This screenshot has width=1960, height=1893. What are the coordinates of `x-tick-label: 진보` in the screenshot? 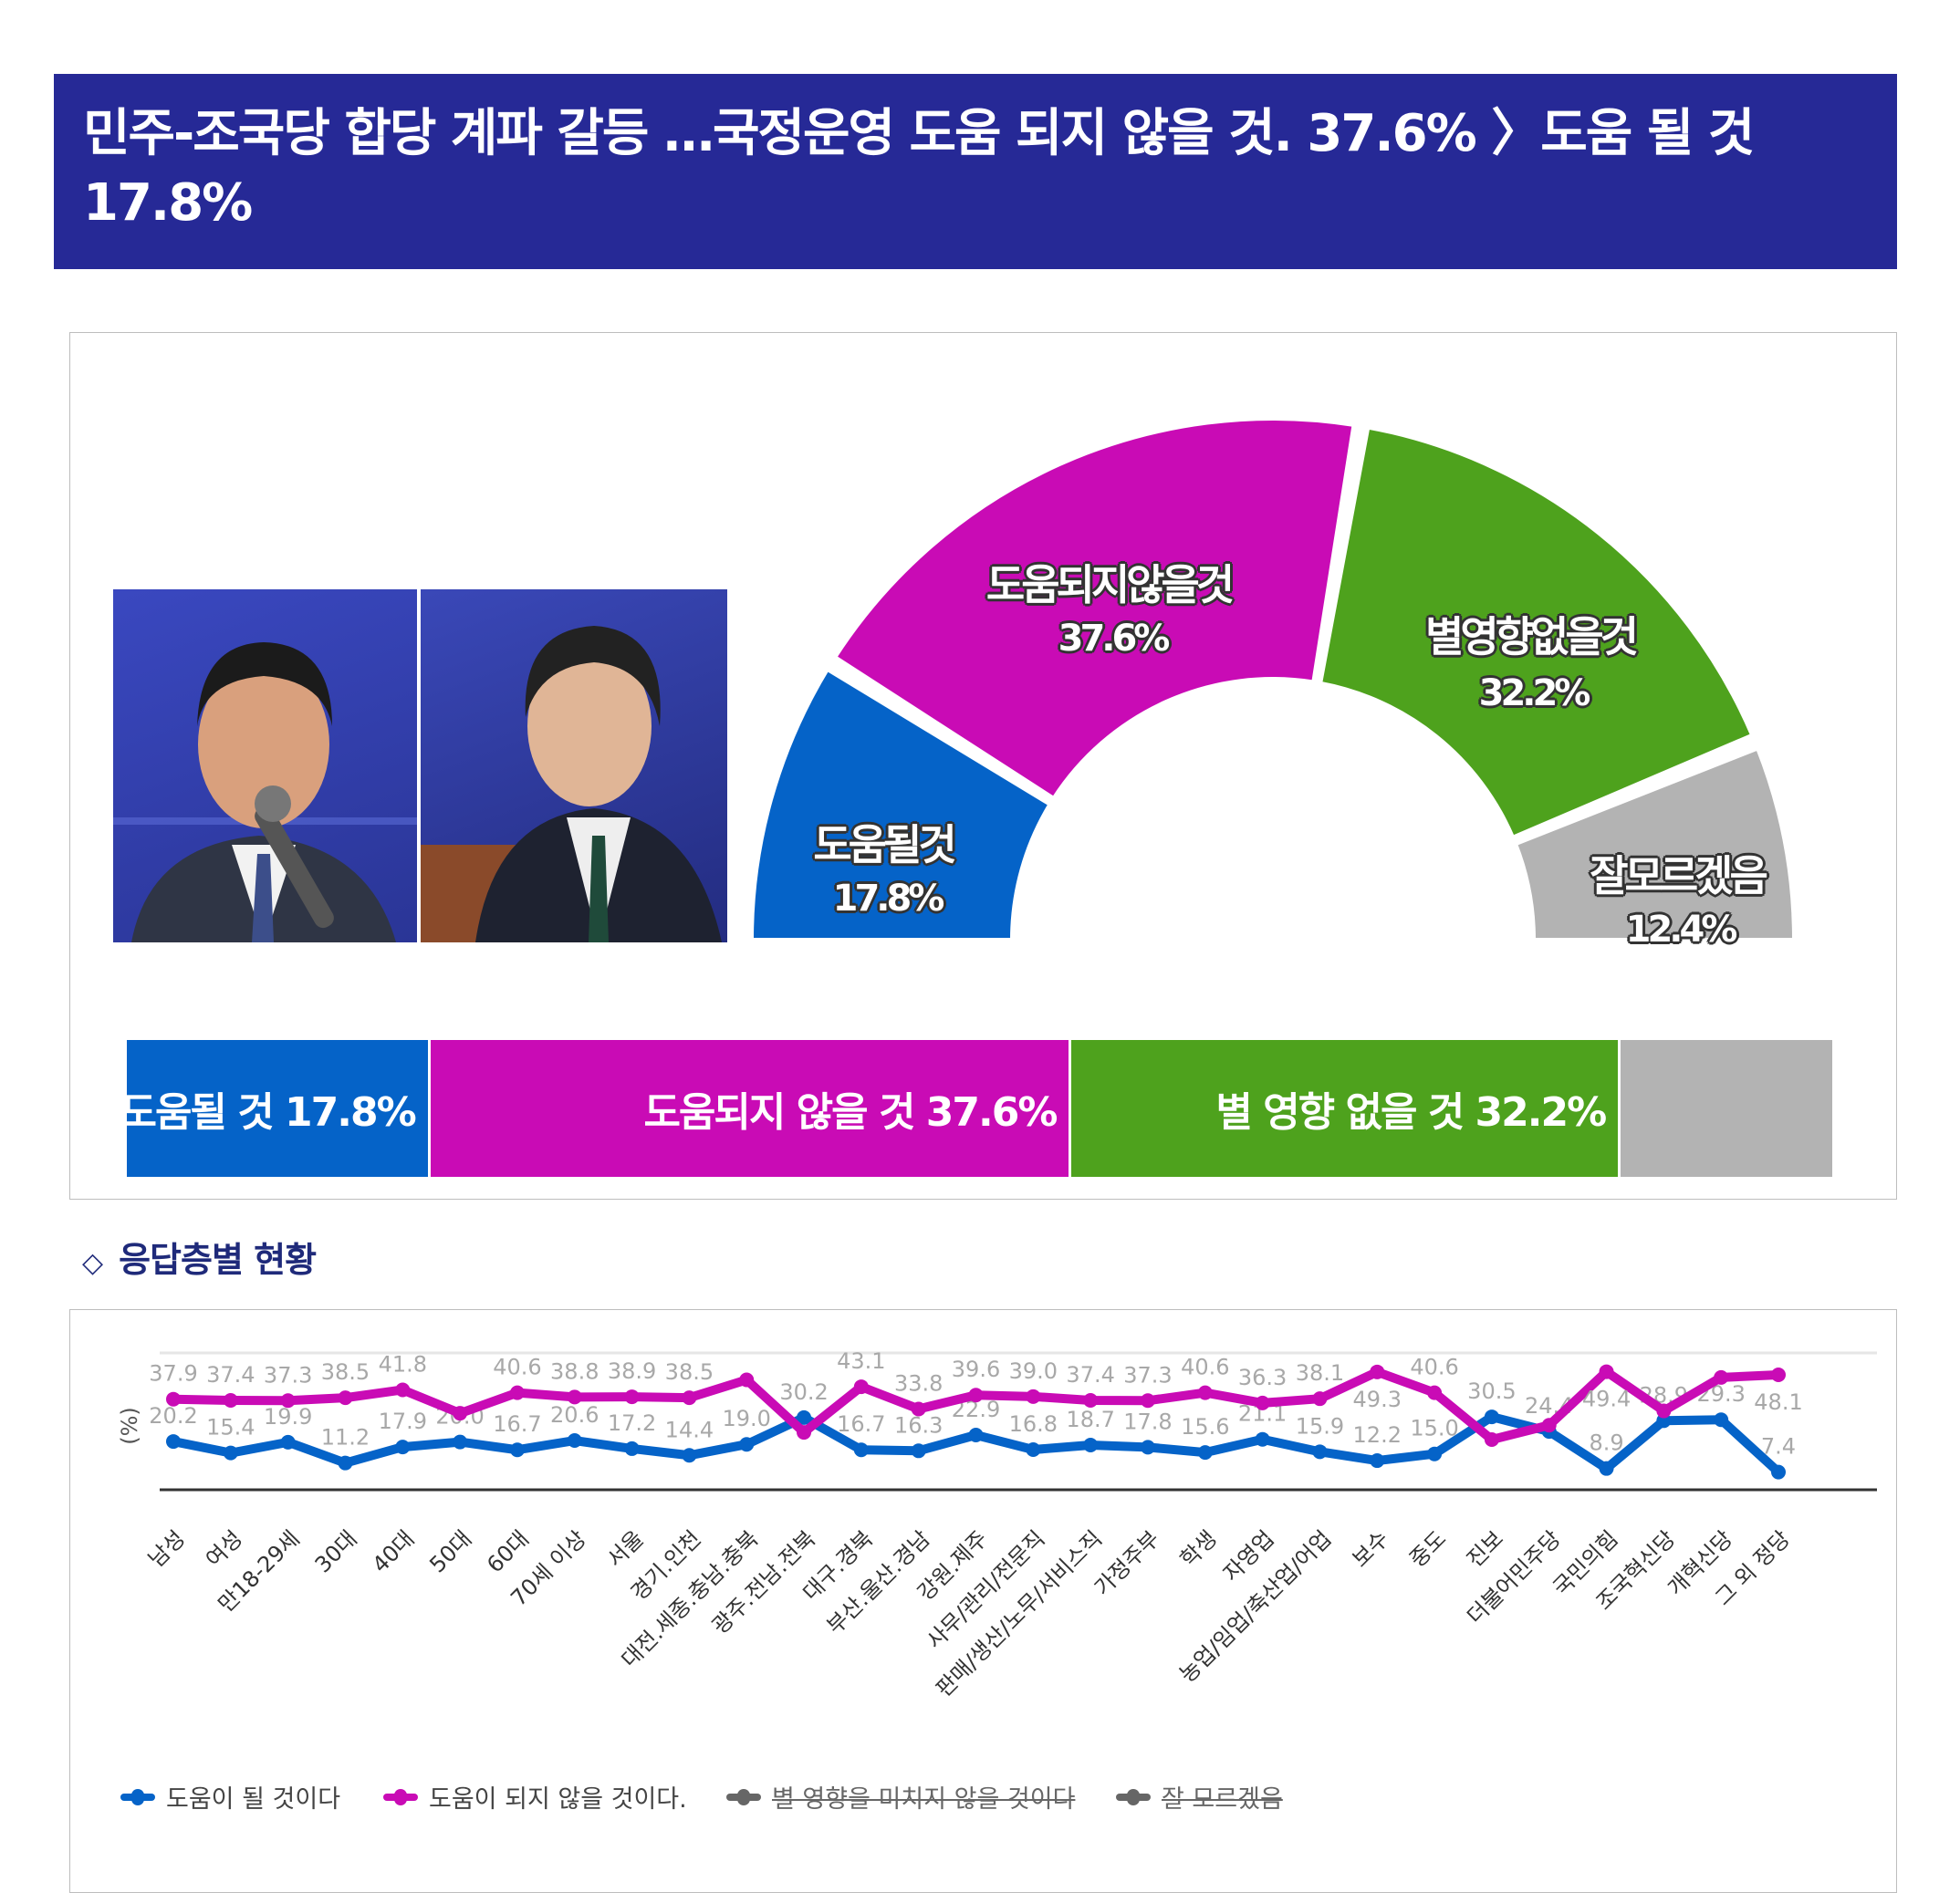 It's located at (1485, 1548).